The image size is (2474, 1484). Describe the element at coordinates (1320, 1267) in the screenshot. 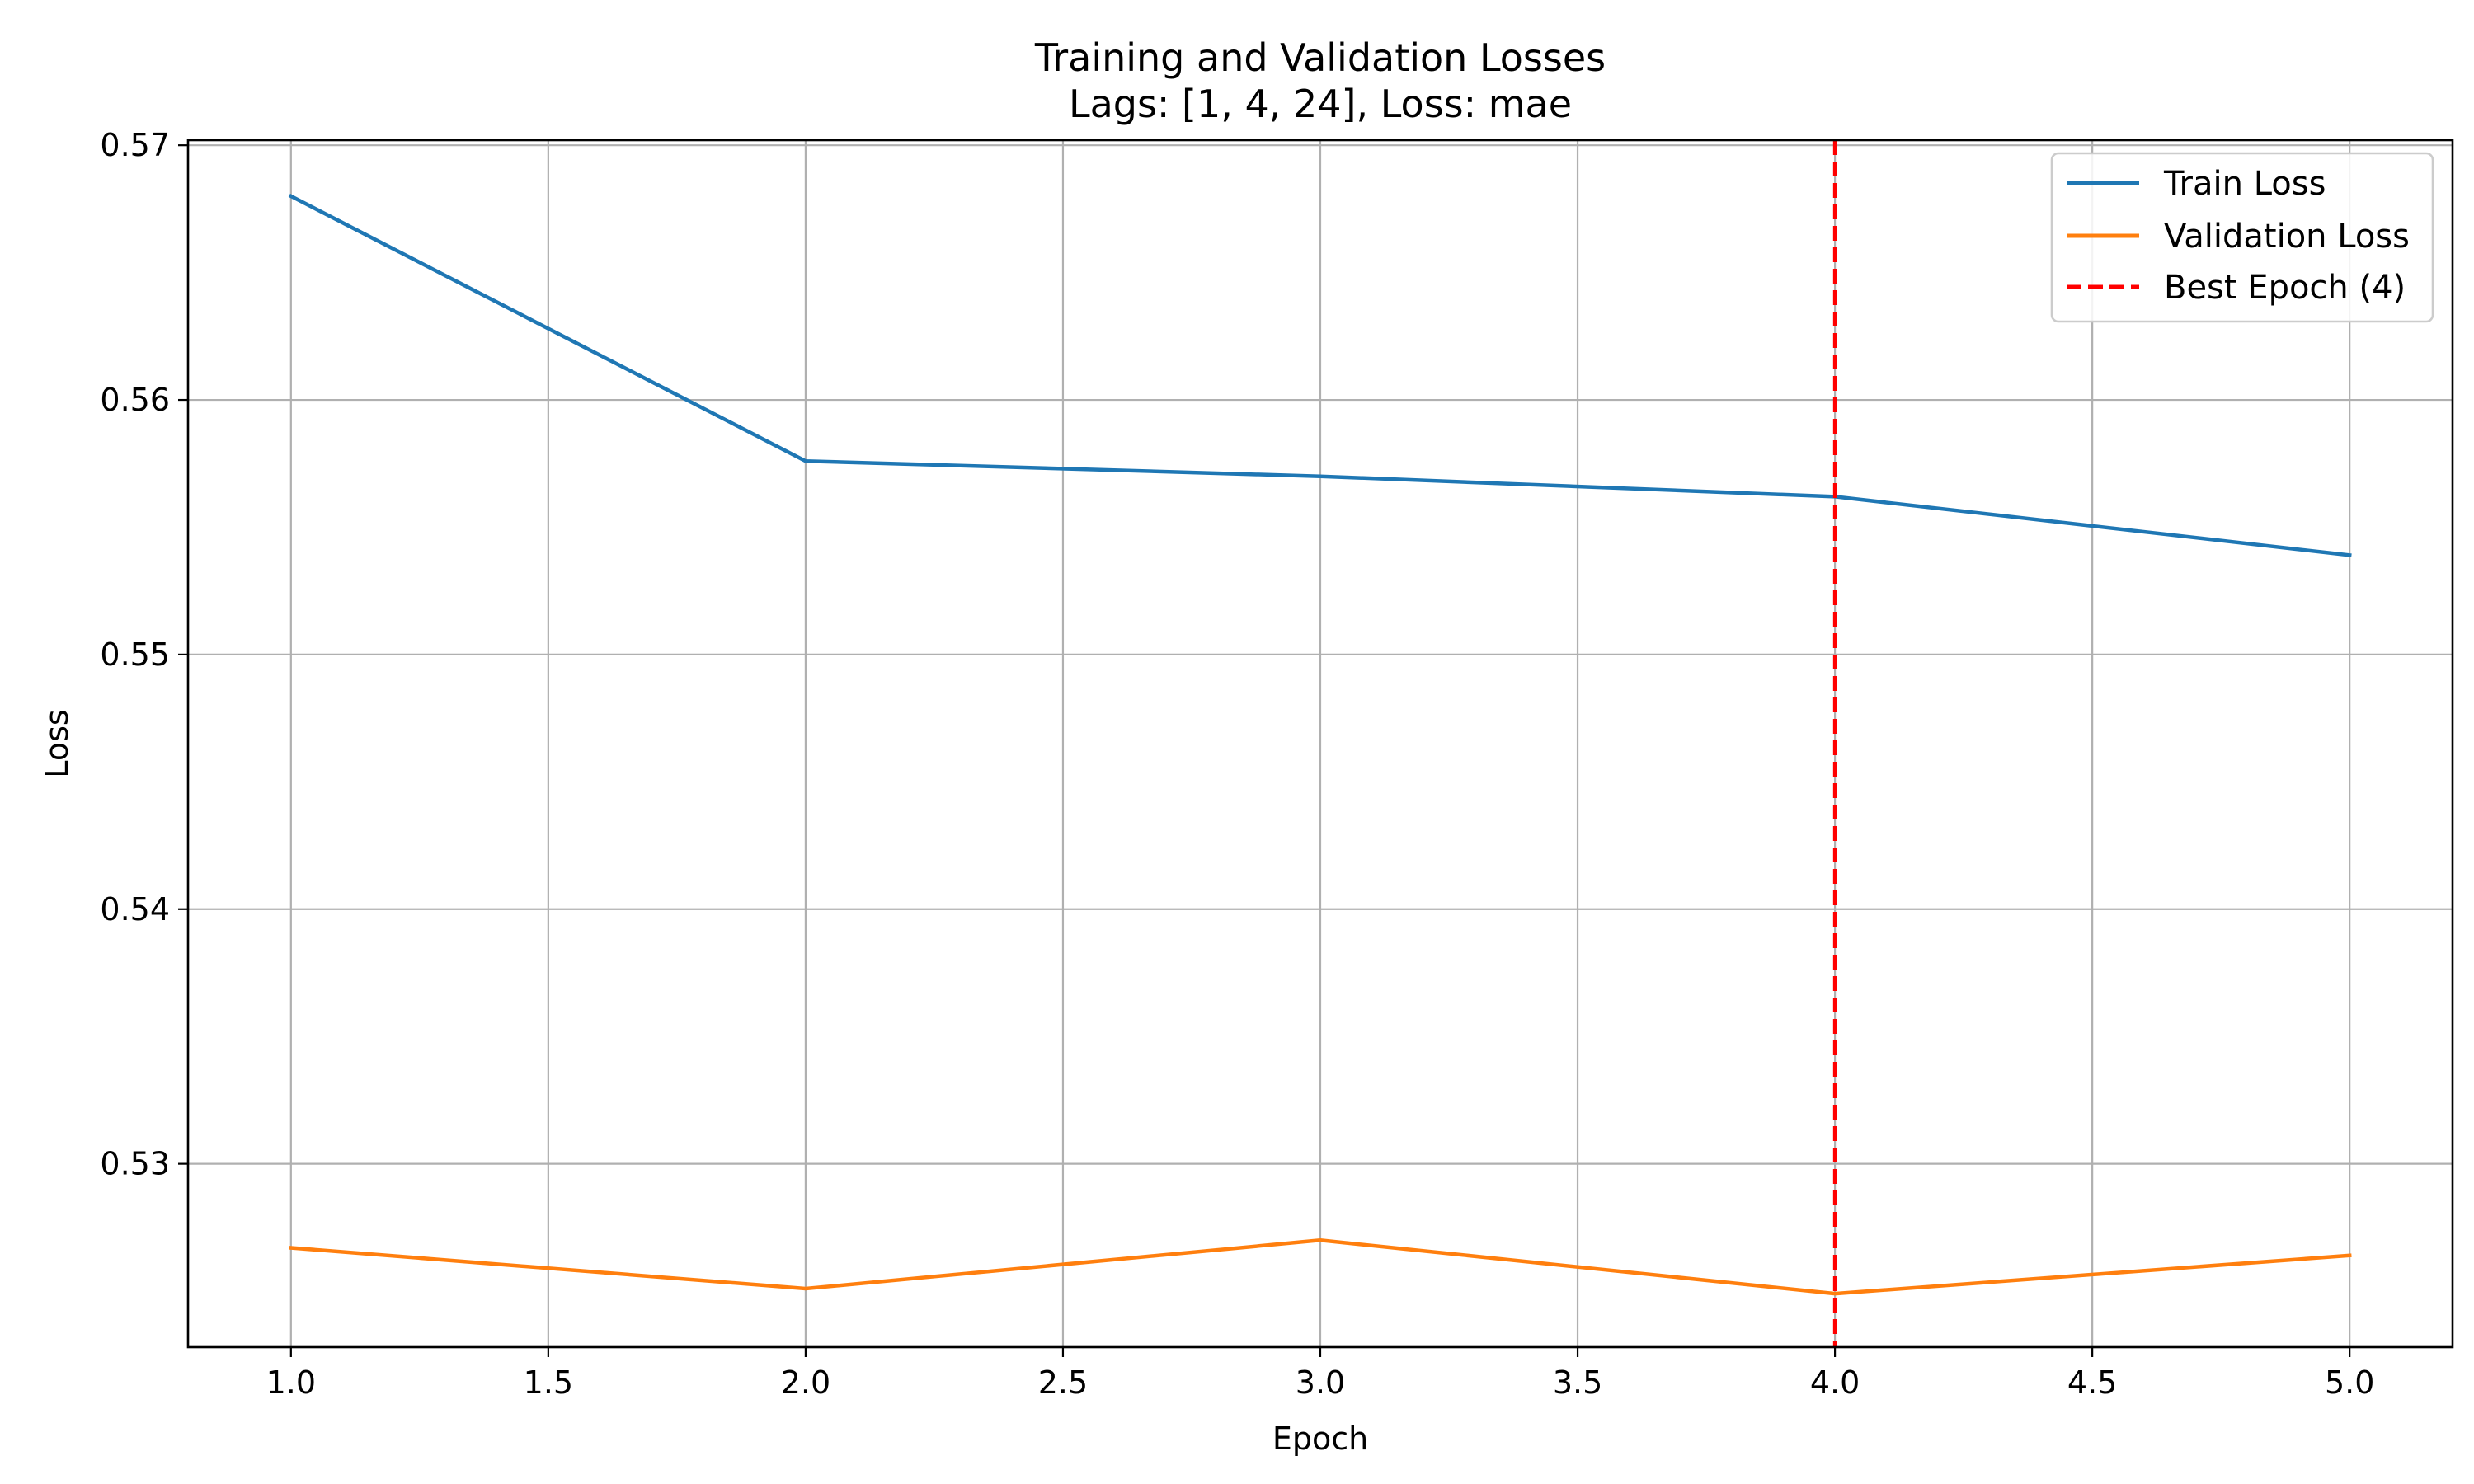

I see `validation-loss-line` at that location.